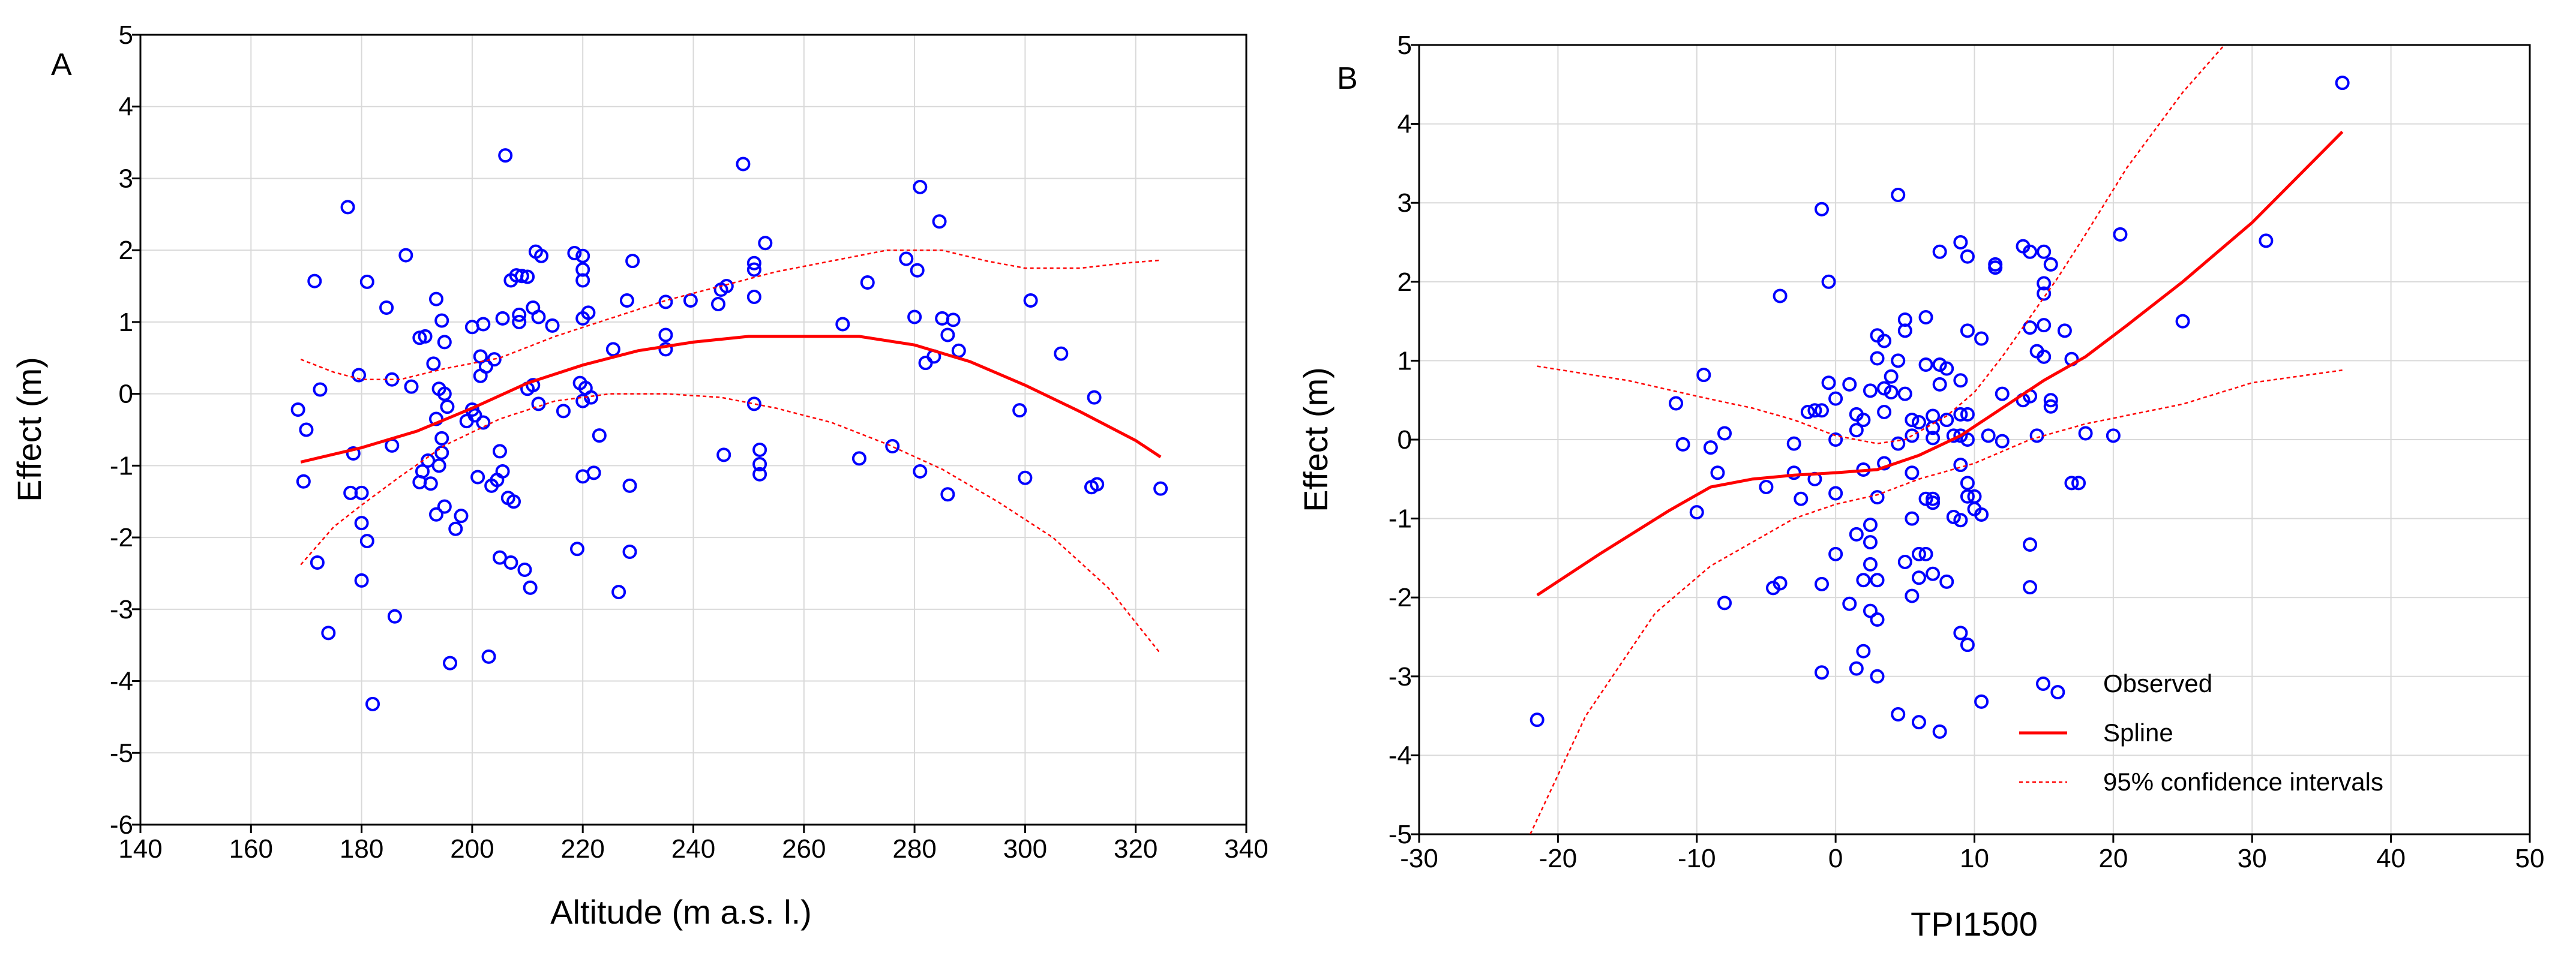 The width and height of the screenshot is (2576, 959). What do you see at coordinates (1025, 849) in the screenshot?
I see `x-tick-label: 300` at bounding box center [1025, 849].